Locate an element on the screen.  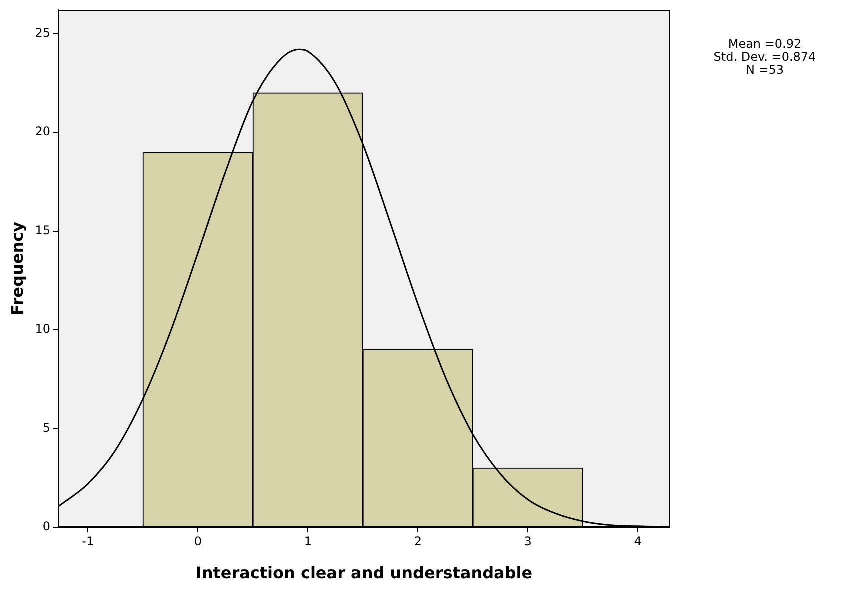
y-tick-label: 0 is located at coordinates (46, 527).